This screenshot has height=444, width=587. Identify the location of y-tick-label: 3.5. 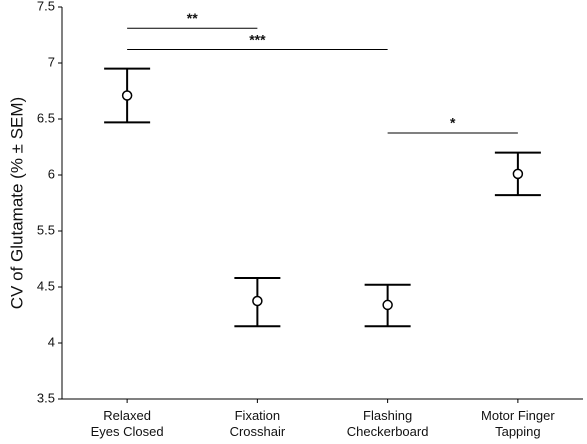
(46, 397).